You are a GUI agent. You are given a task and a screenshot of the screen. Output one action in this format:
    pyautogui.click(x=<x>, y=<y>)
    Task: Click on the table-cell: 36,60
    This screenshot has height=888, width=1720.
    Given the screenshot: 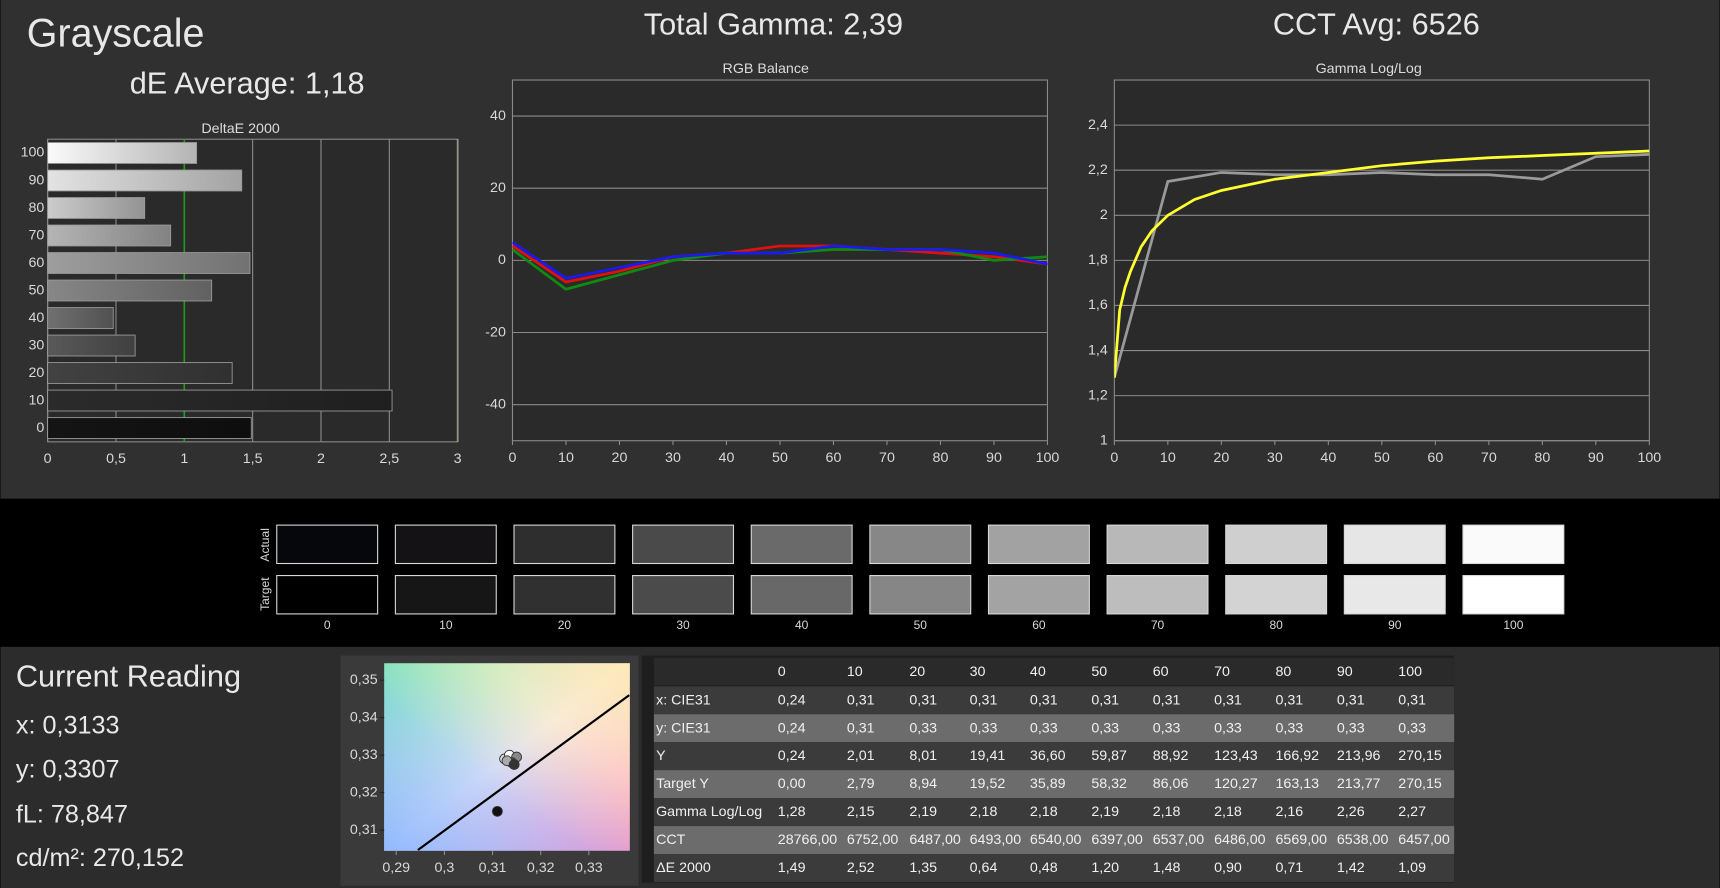 What is the action you would take?
    pyautogui.click(x=1048, y=756)
    